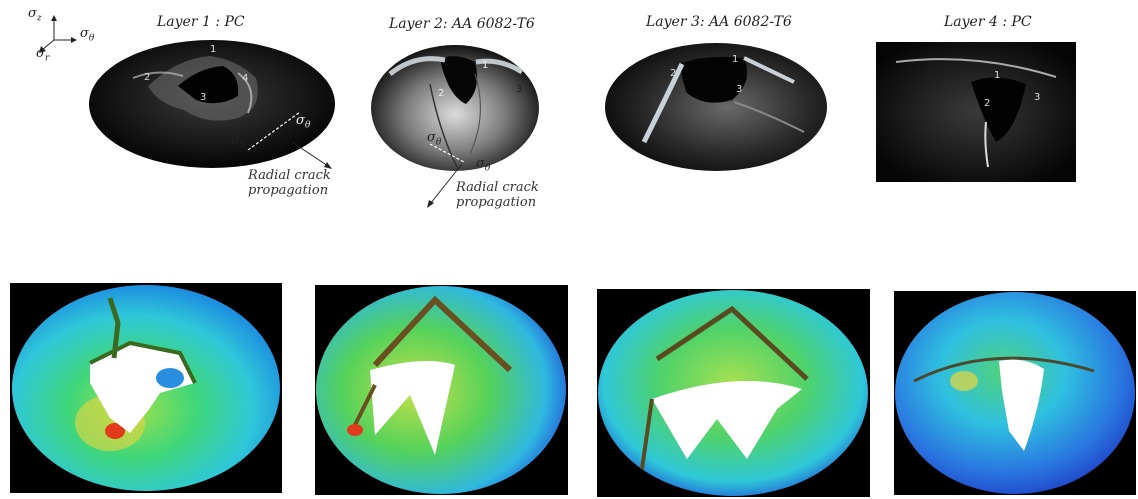  Describe the element at coordinates (213, 49) in the screenshot. I see `photo1-petal-1: 1` at that location.